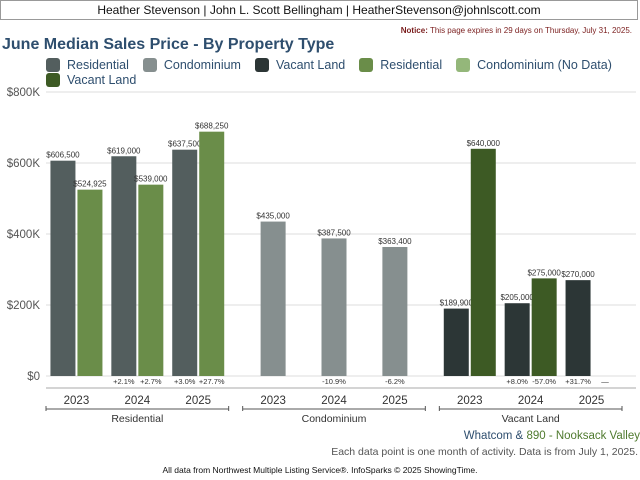 The image size is (640, 480). What do you see at coordinates (185, 381) in the screenshot?
I see `change-label: +3.0%` at bounding box center [185, 381].